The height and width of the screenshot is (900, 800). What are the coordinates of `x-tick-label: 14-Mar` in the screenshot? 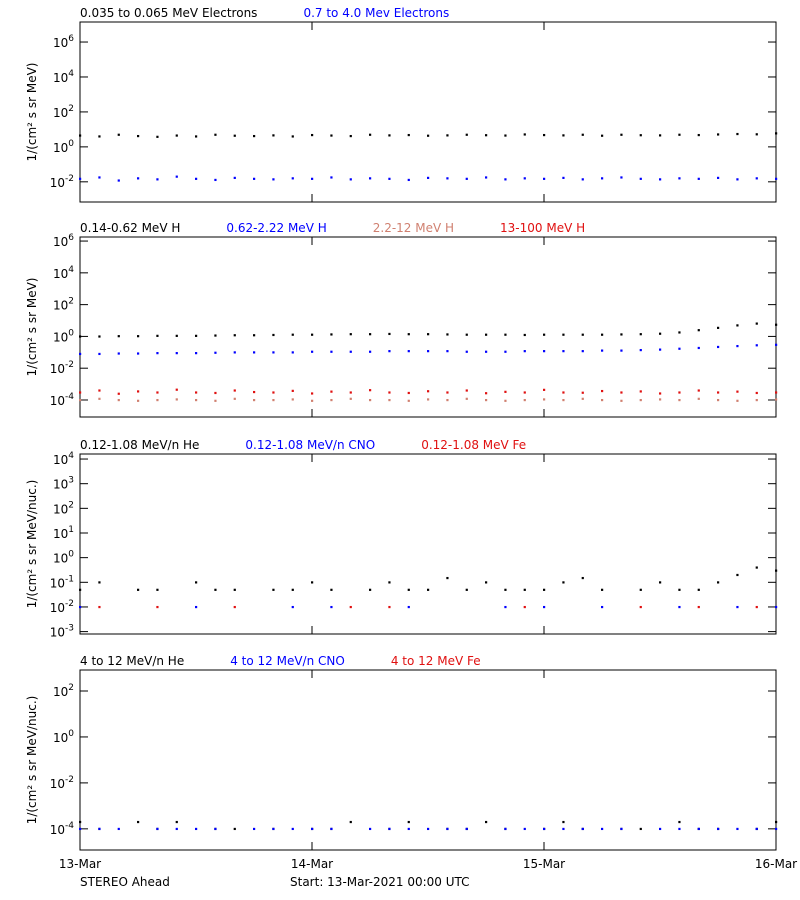 It's located at (312, 864).